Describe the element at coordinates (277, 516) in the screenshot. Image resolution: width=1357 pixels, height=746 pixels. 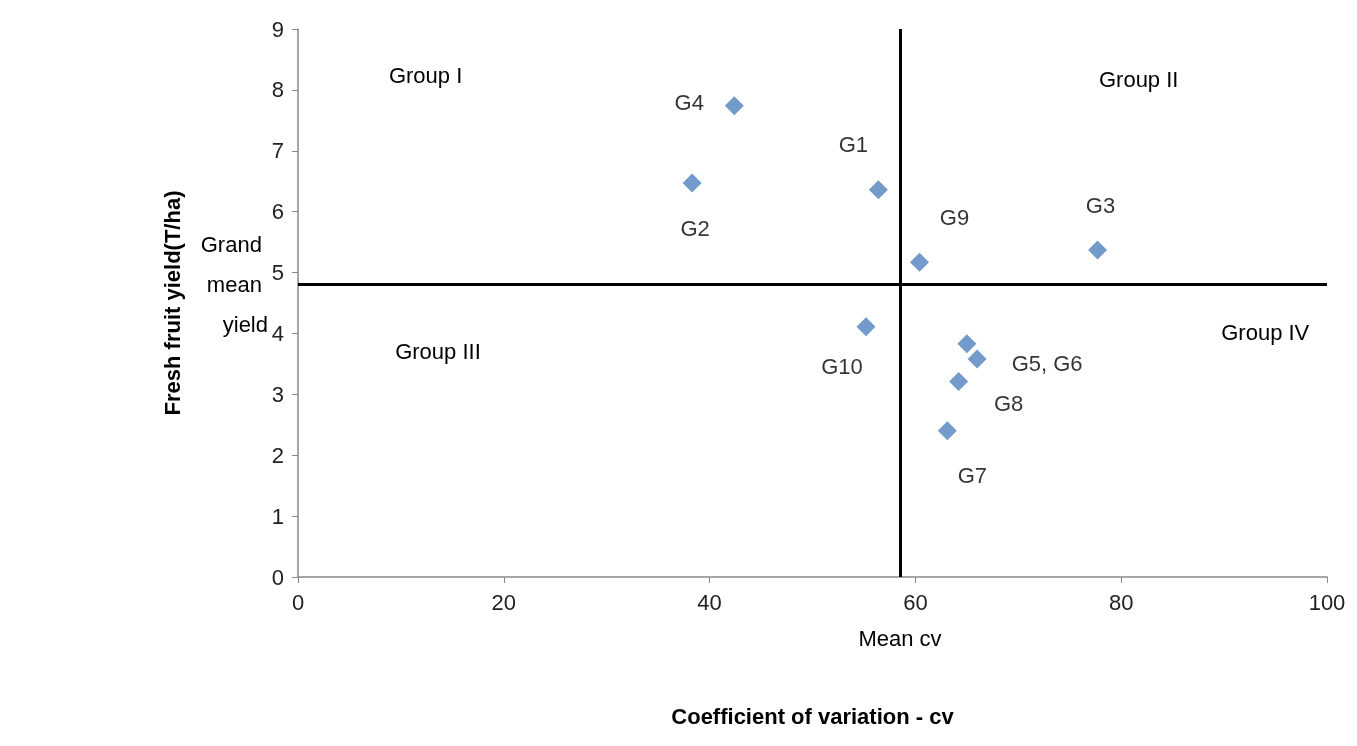
I see `y-tick-label: 1` at that location.